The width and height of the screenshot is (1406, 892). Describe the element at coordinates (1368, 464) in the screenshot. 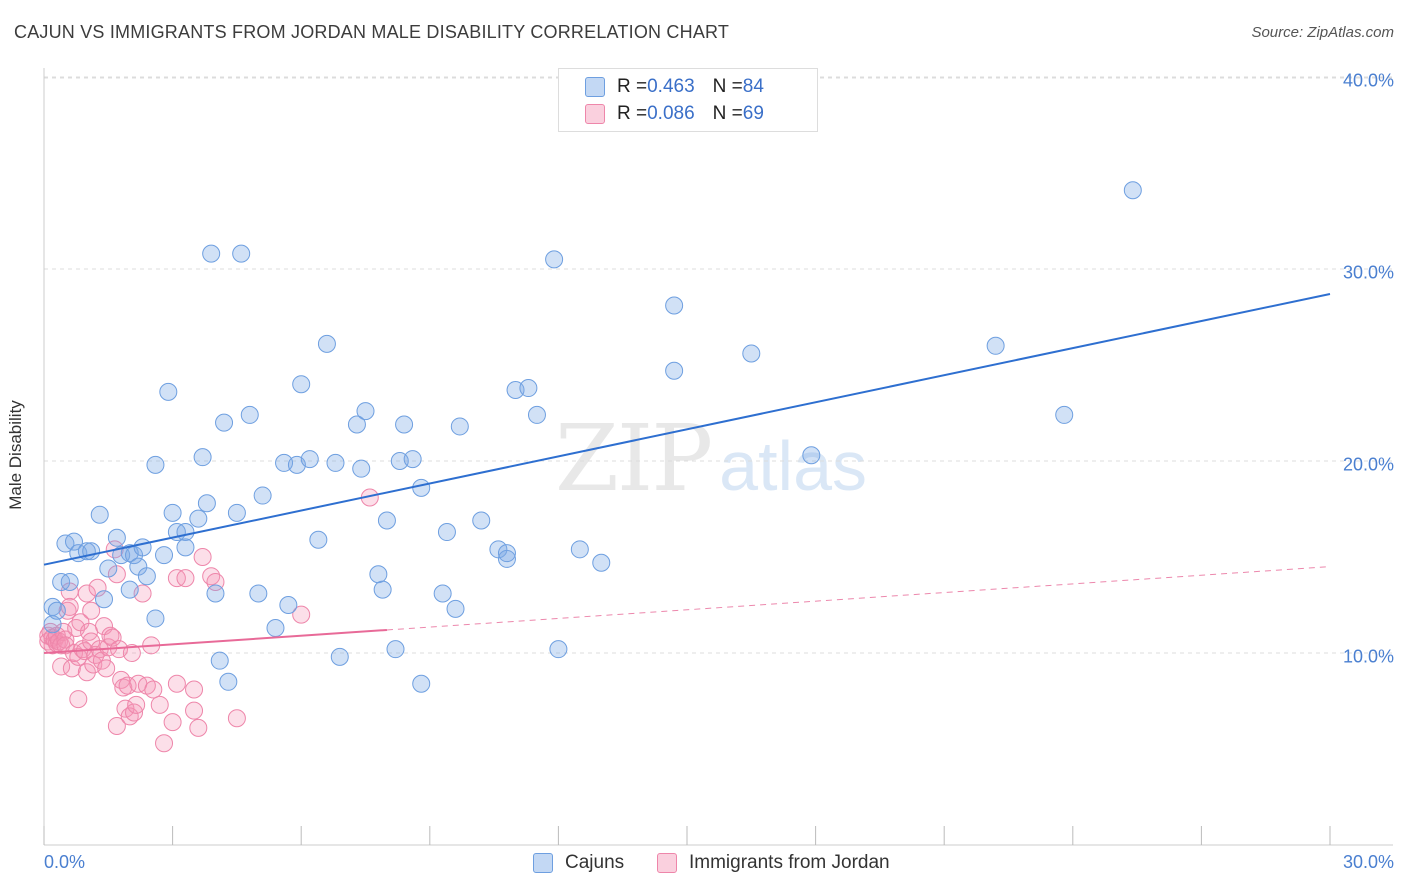

I see `y-tick-label: 20.0%` at that location.